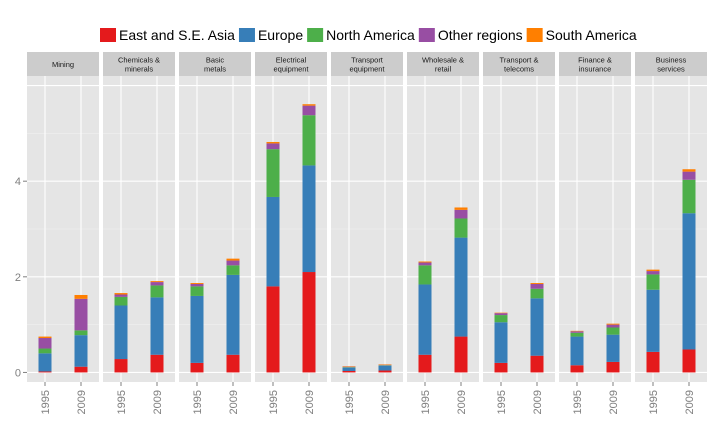 The image size is (720, 432). What do you see at coordinates (177, 35) in the screenshot?
I see `legend-label: East and S.E. Asia` at bounding box center [177, 35].